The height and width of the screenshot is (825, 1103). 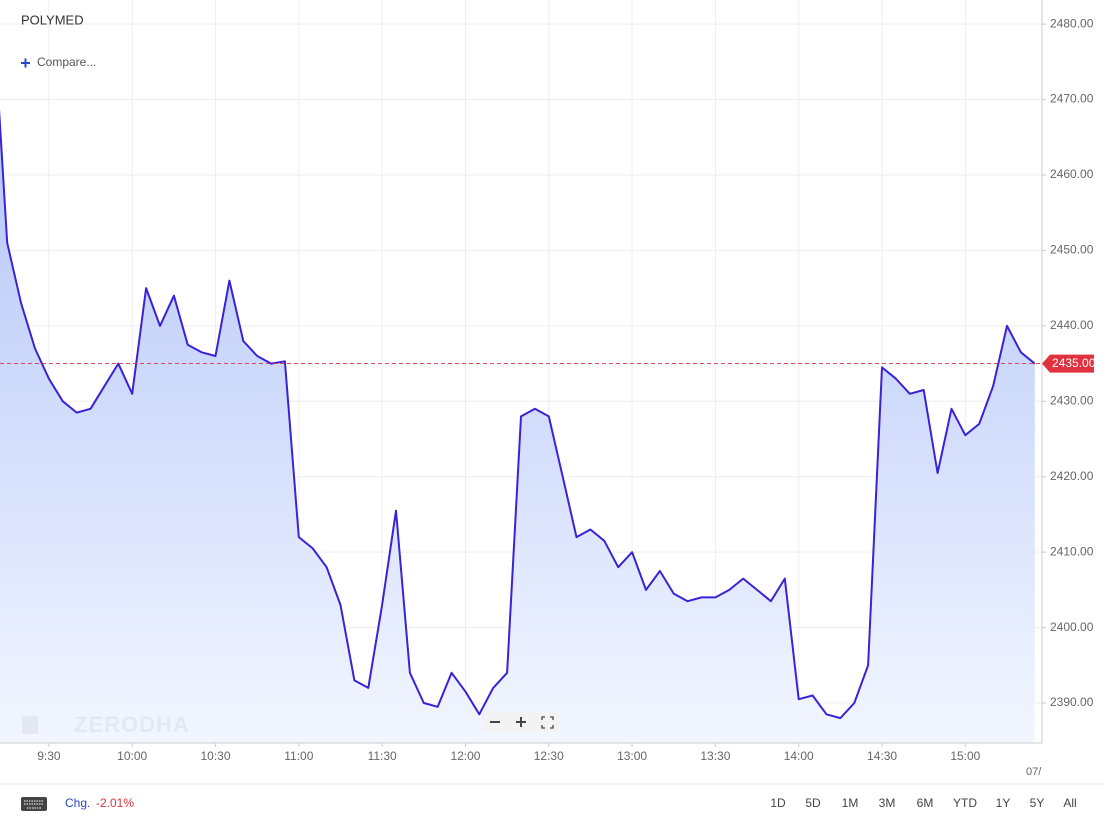 I want to click on range-button: 5D, so click(x=813, y=803).